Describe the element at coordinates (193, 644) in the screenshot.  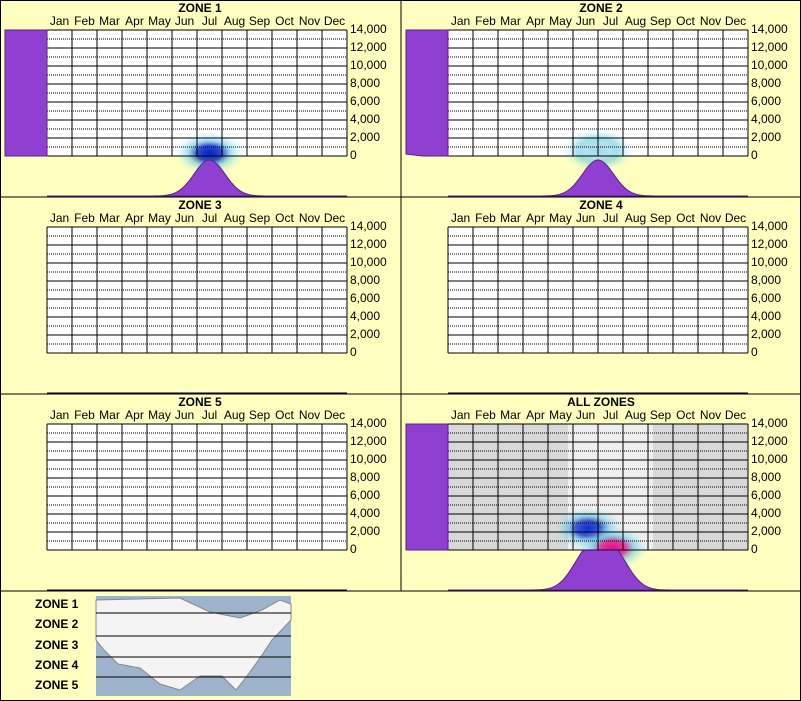
I see `map-land` at that location.